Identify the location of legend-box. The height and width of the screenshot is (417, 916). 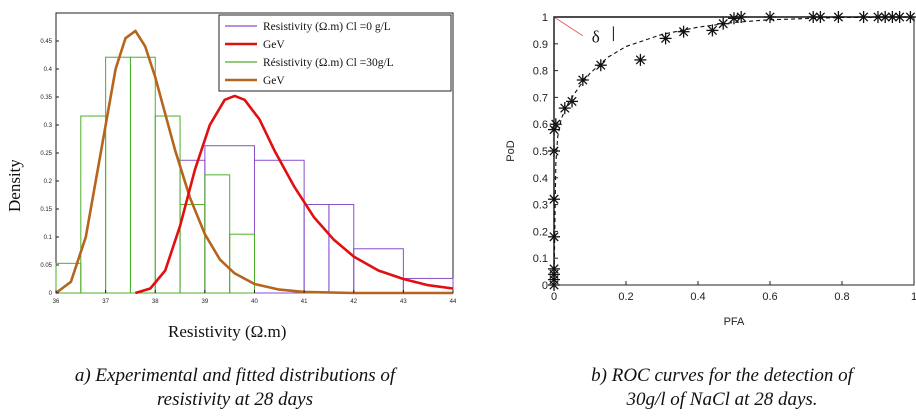
(335, 53).